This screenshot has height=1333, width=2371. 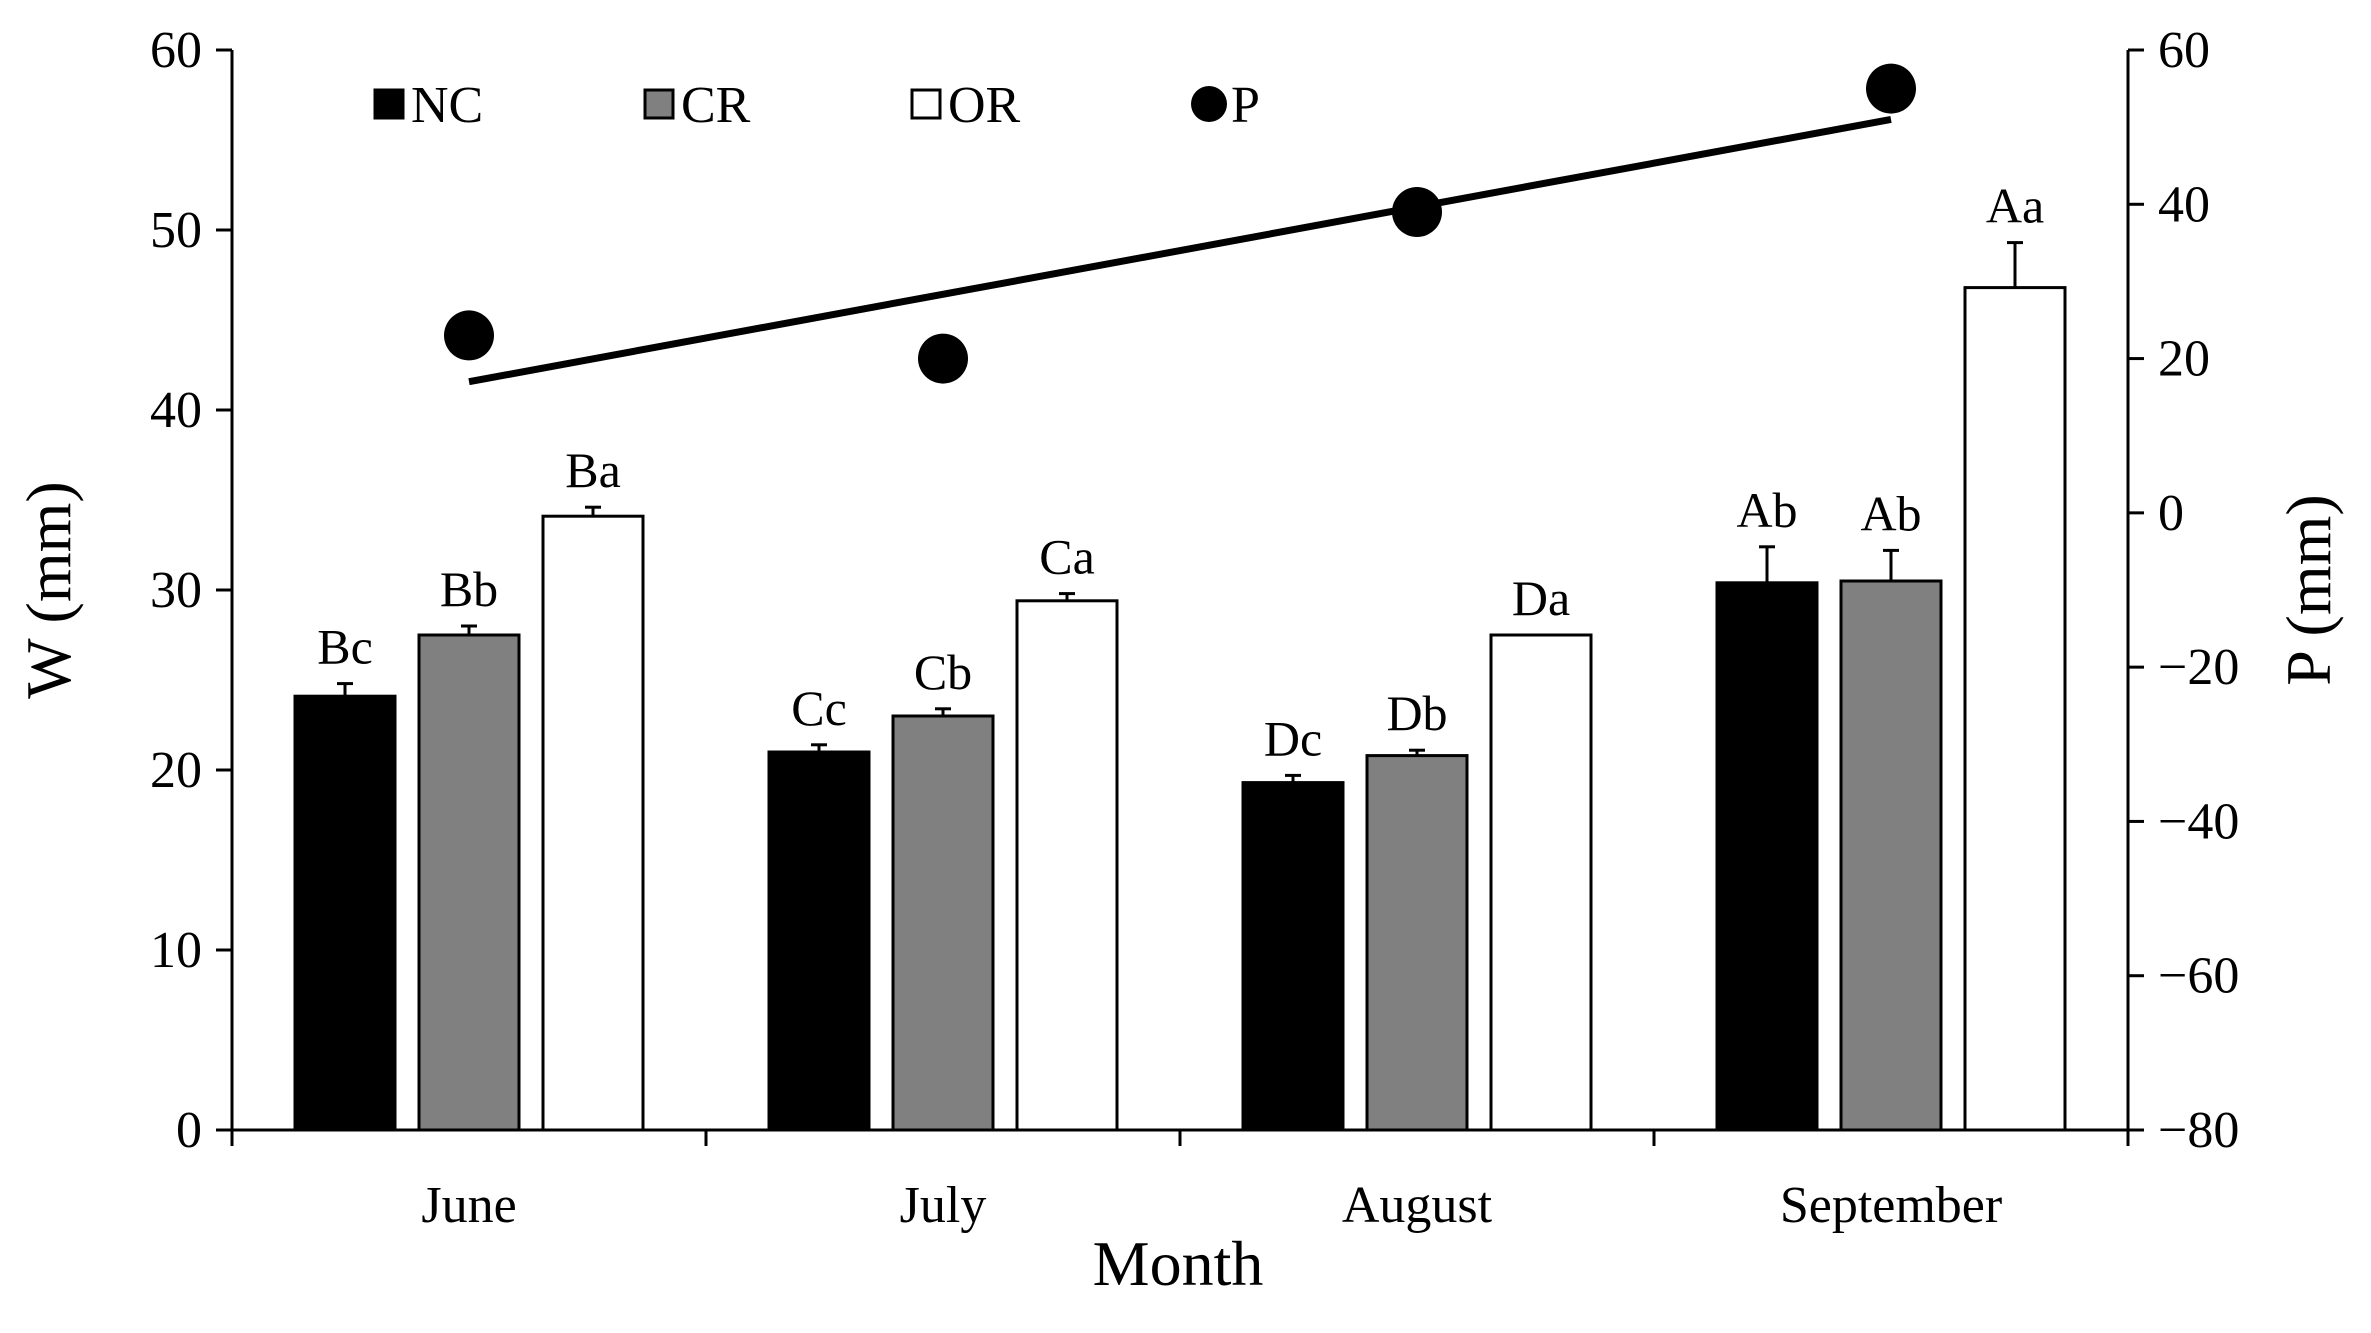 I want to click on bar-significance-label: Cb, so click(x=943, y=672).